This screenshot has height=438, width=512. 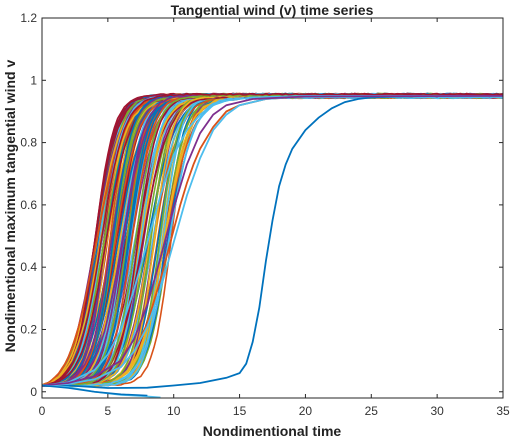 I want to click on x-tick-label: 10, so click(x=174, y=411).